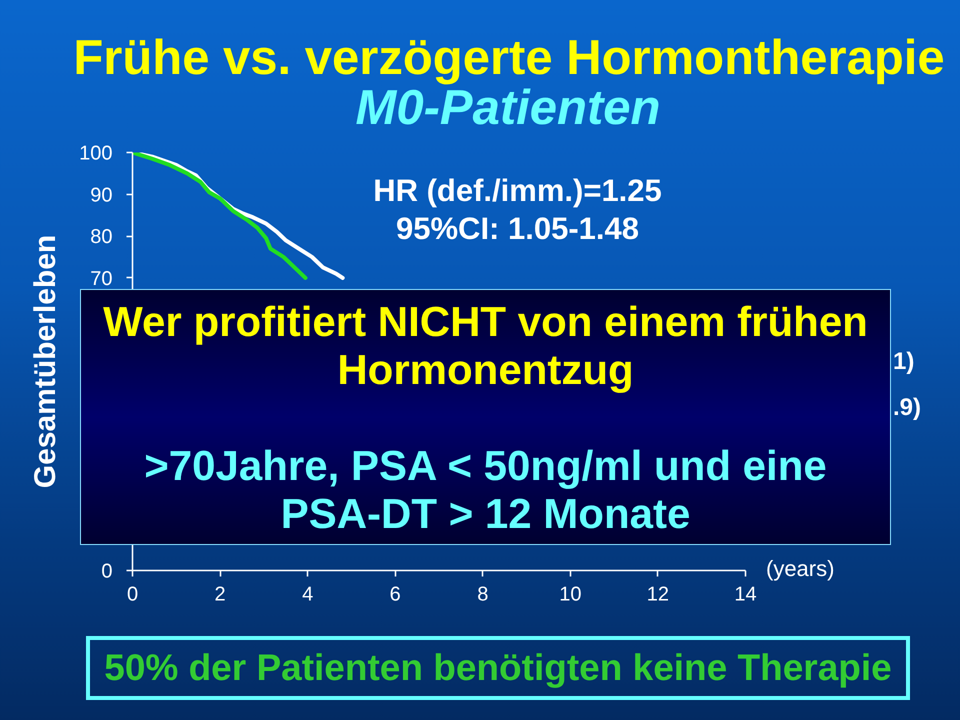 The width and height of the screenshot is (960, 720). I want to click on y-tick-label: 100, so click(96, 153).